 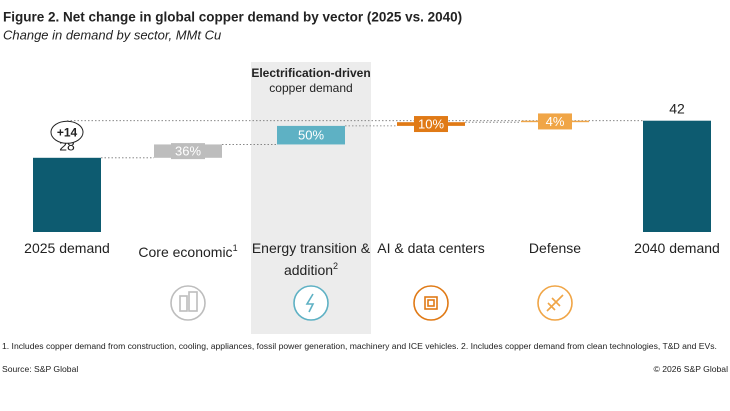 I want to click on value-label: 10%, so click(x=431, y=123).